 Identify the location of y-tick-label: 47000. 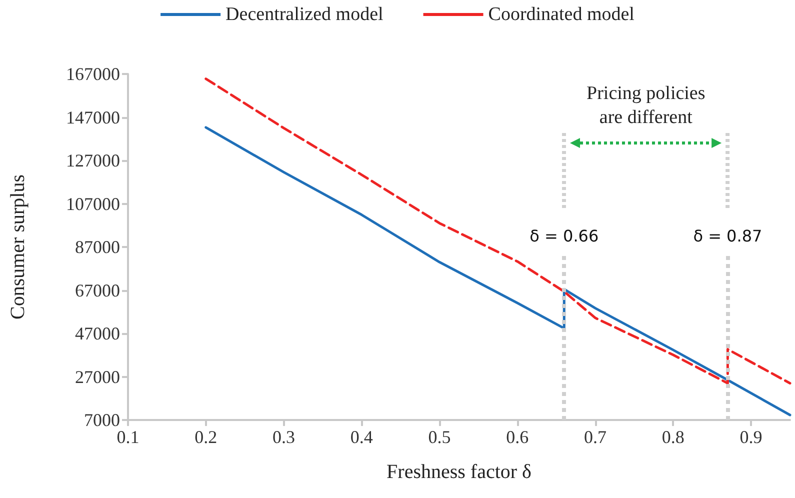
(97, 334).